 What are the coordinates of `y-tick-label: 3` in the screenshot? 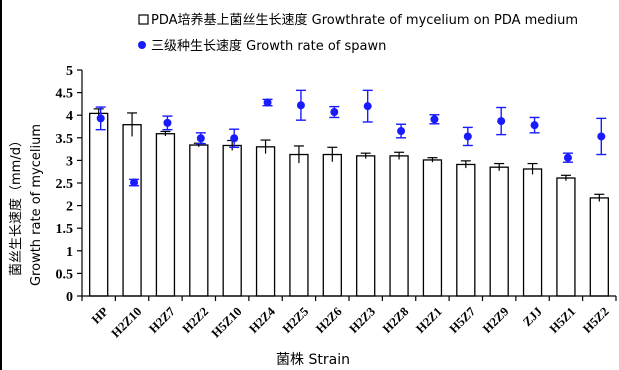 It's located at (69, 161).